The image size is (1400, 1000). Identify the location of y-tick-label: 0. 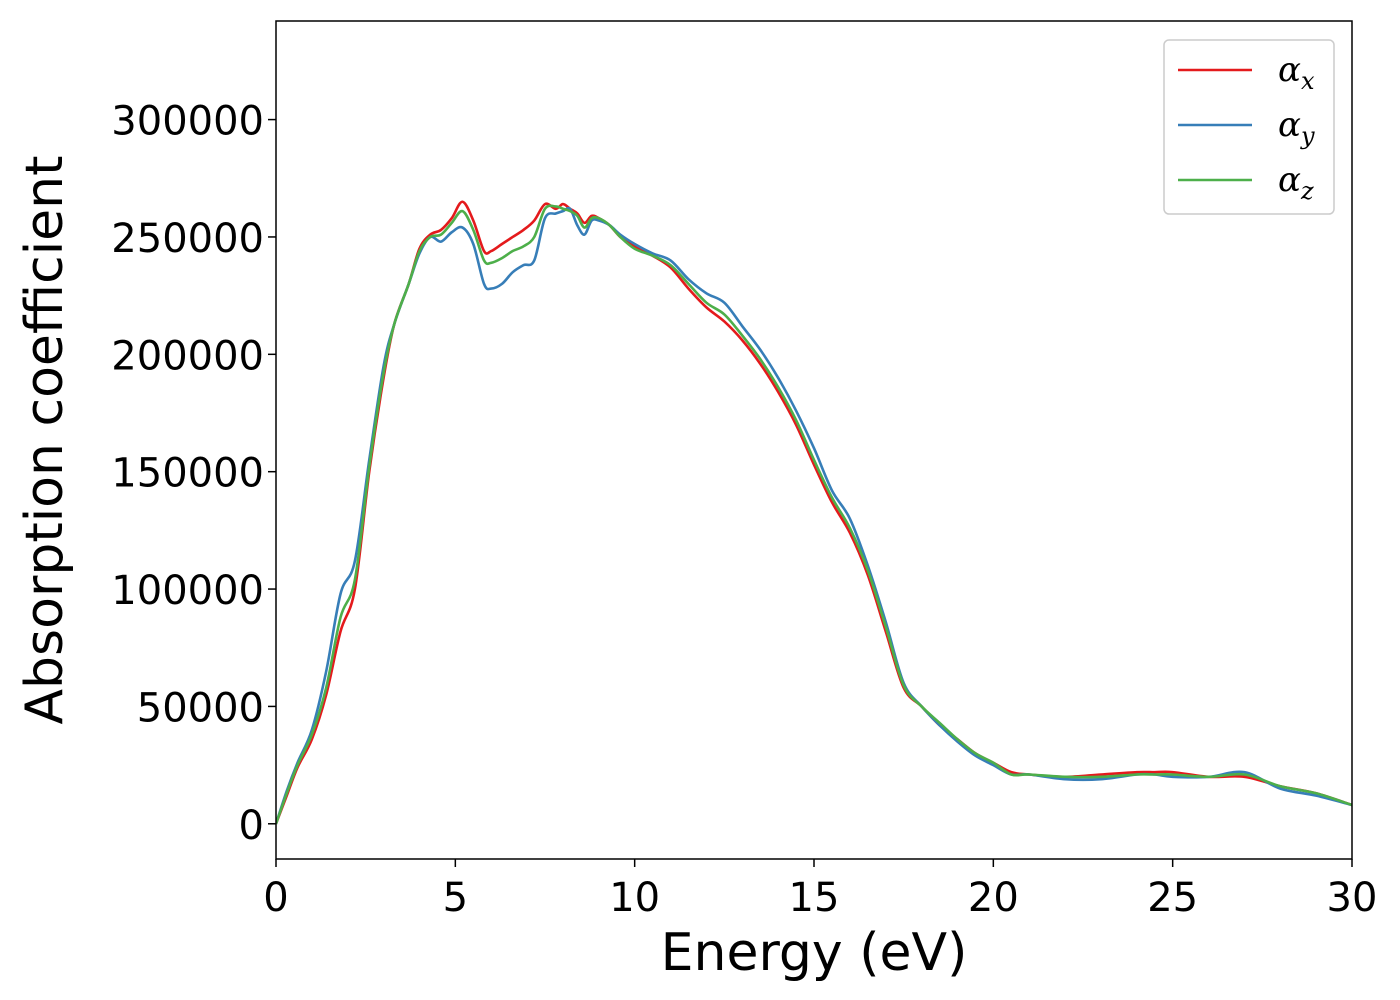
(251, 826).